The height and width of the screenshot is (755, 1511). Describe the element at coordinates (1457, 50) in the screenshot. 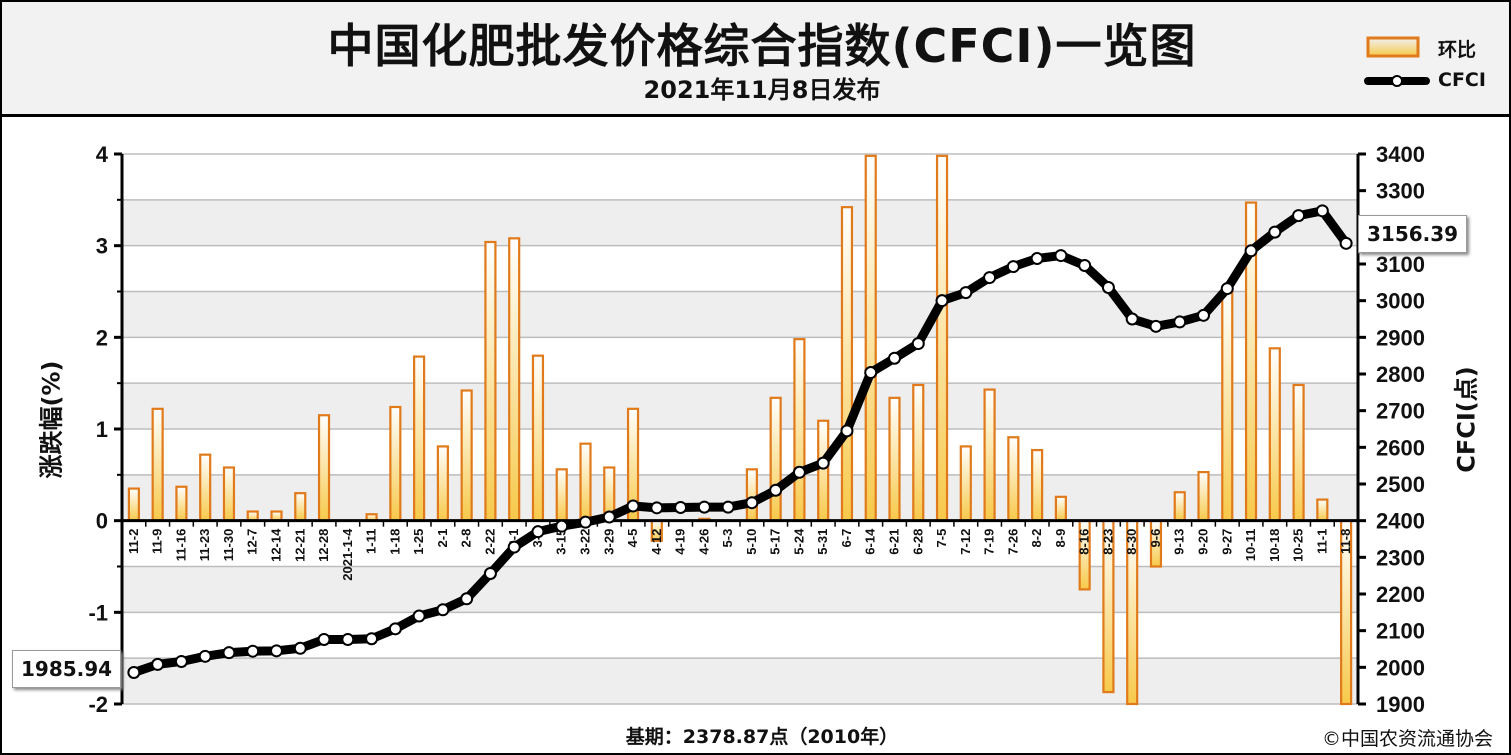

I see `legend-bar-label: 环比` at that location.